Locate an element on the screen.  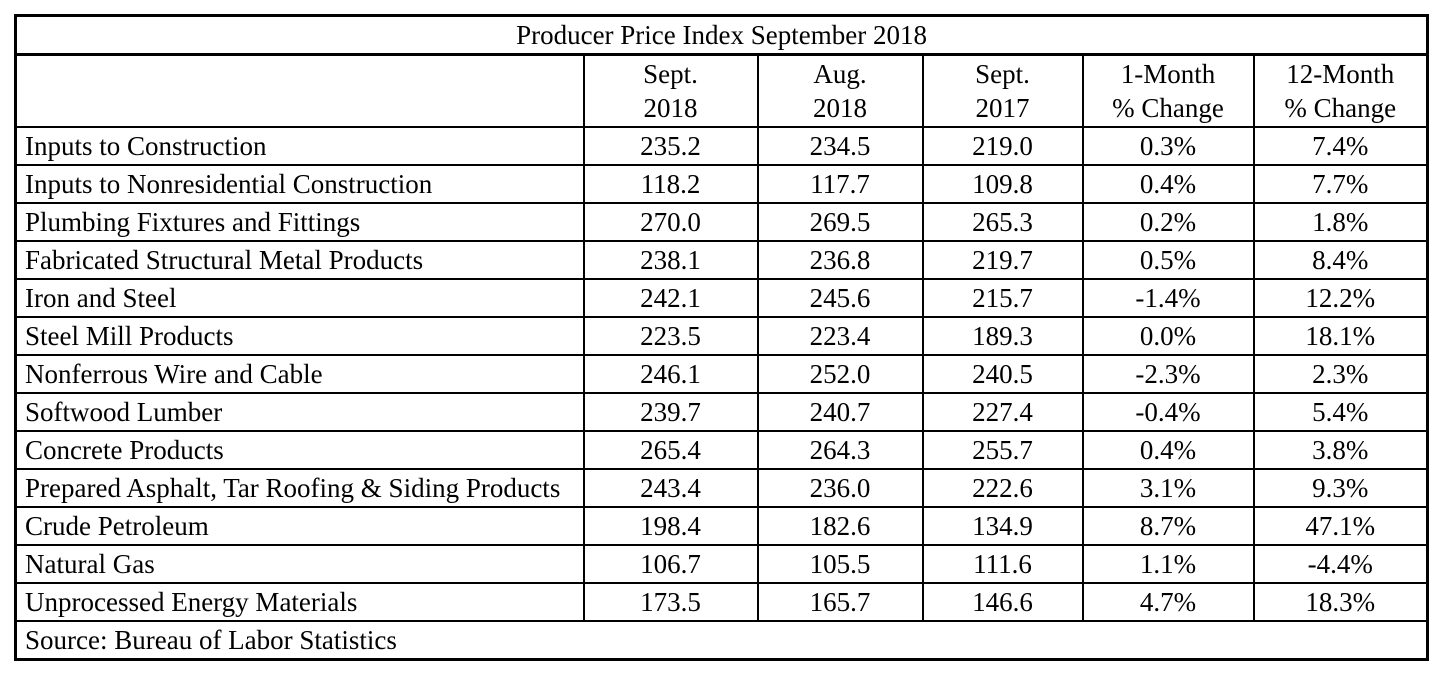
value-cell-12-month-change: 7.4% is located at coordinates (1340, 146).